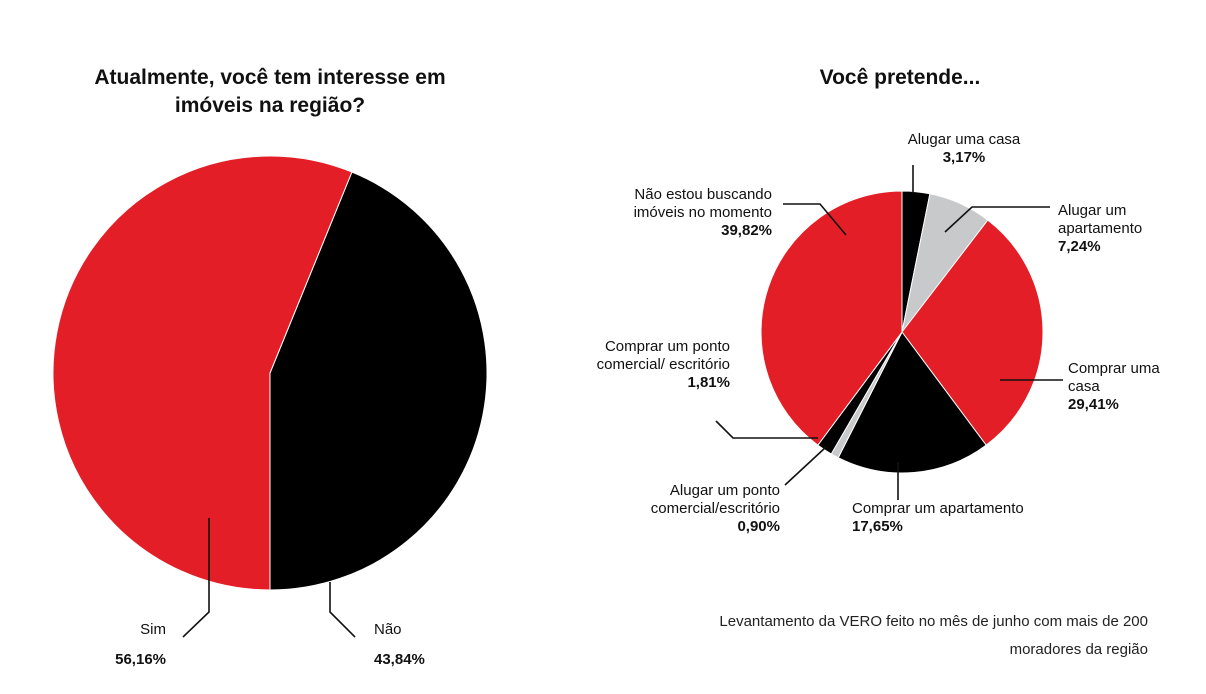  I want to click on label-nao-name: Não, so click(388, 629).